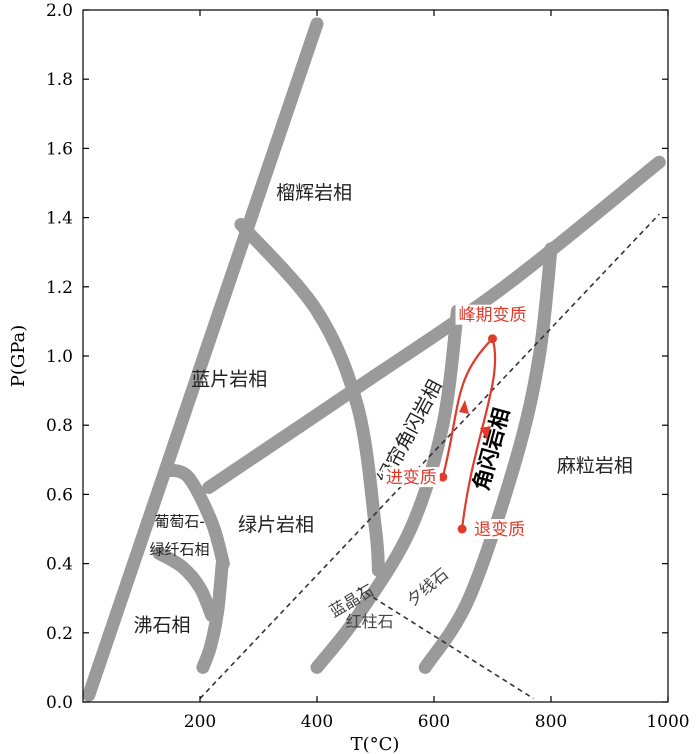 This screenshot has height=754, width=700. Describe the element at coordinates (485, 433) in the screenshot. I see `retrograde-arrowhead` at that location.